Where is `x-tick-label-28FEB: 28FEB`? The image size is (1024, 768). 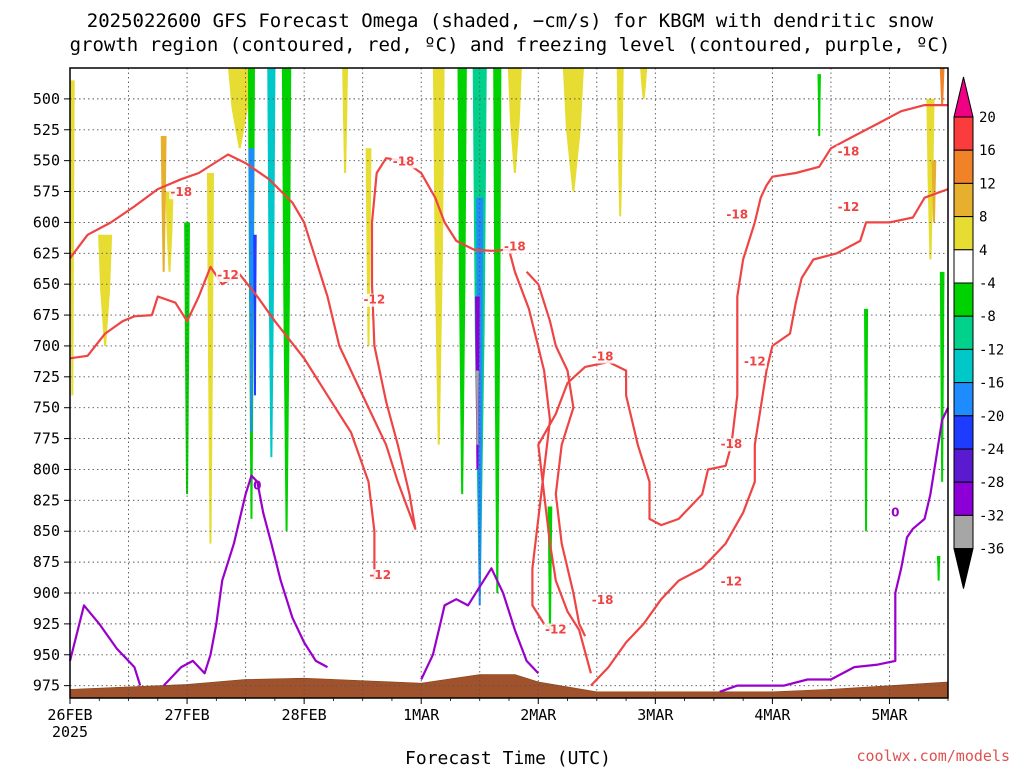
x-tick-label-28FEB: 28FEB is located at coordinates (304, 715).